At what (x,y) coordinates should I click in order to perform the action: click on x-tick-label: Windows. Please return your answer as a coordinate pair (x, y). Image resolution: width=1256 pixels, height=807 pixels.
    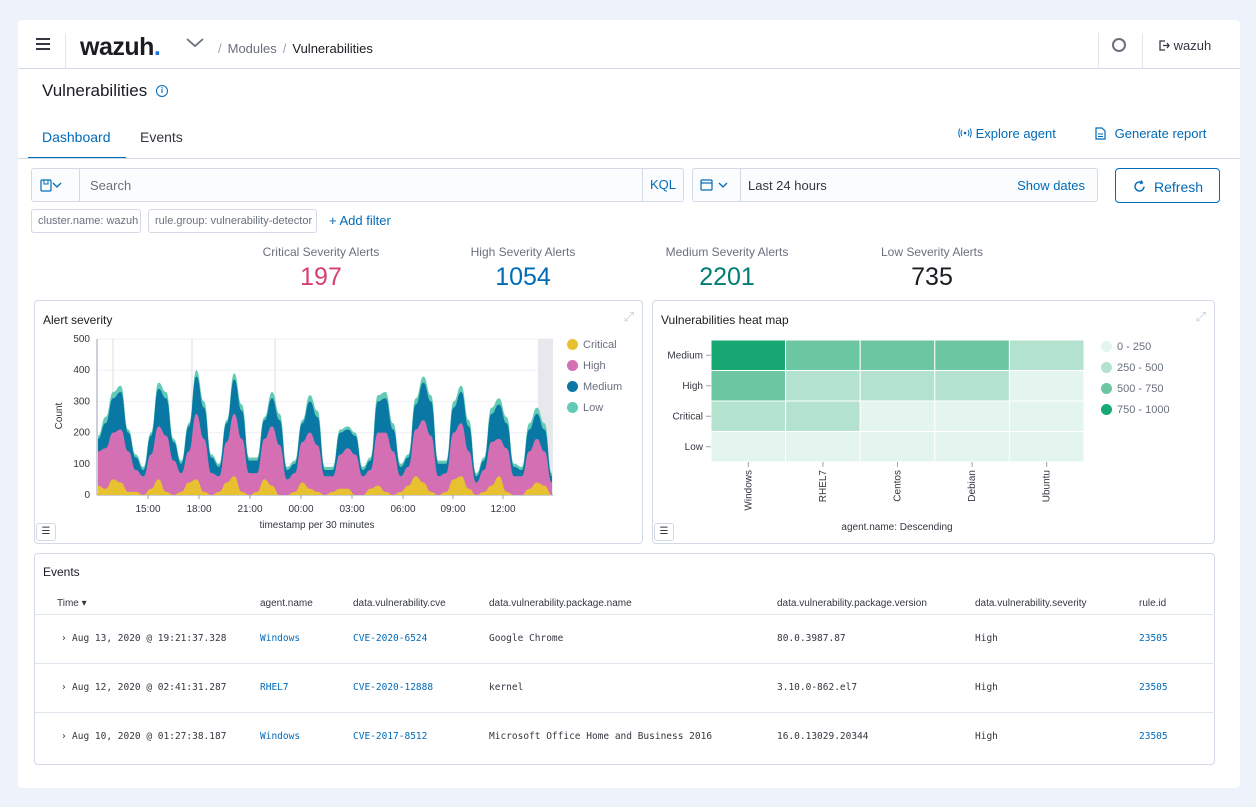
    Looking at the image, I should click on (748, 490).